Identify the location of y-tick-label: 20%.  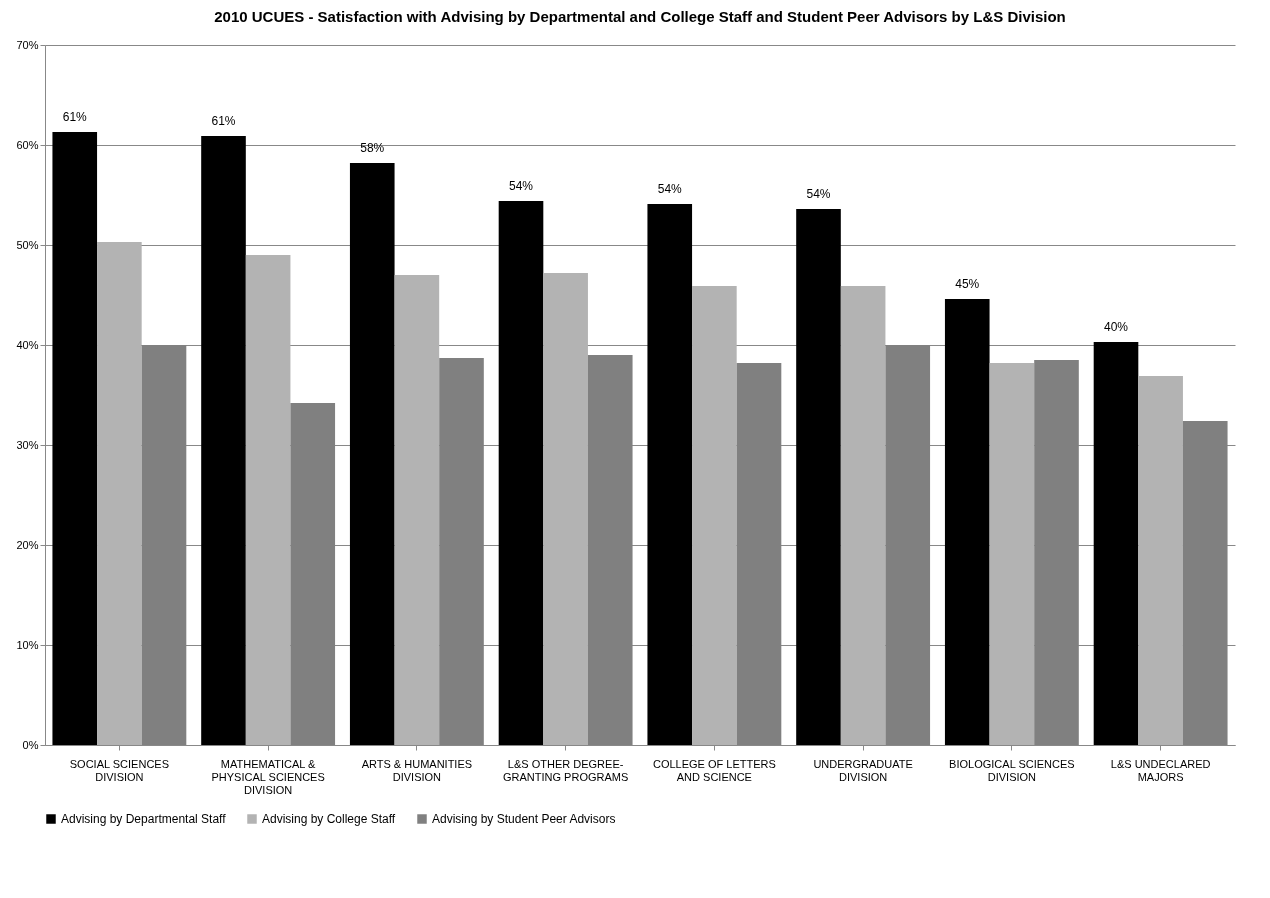
(27, 544).